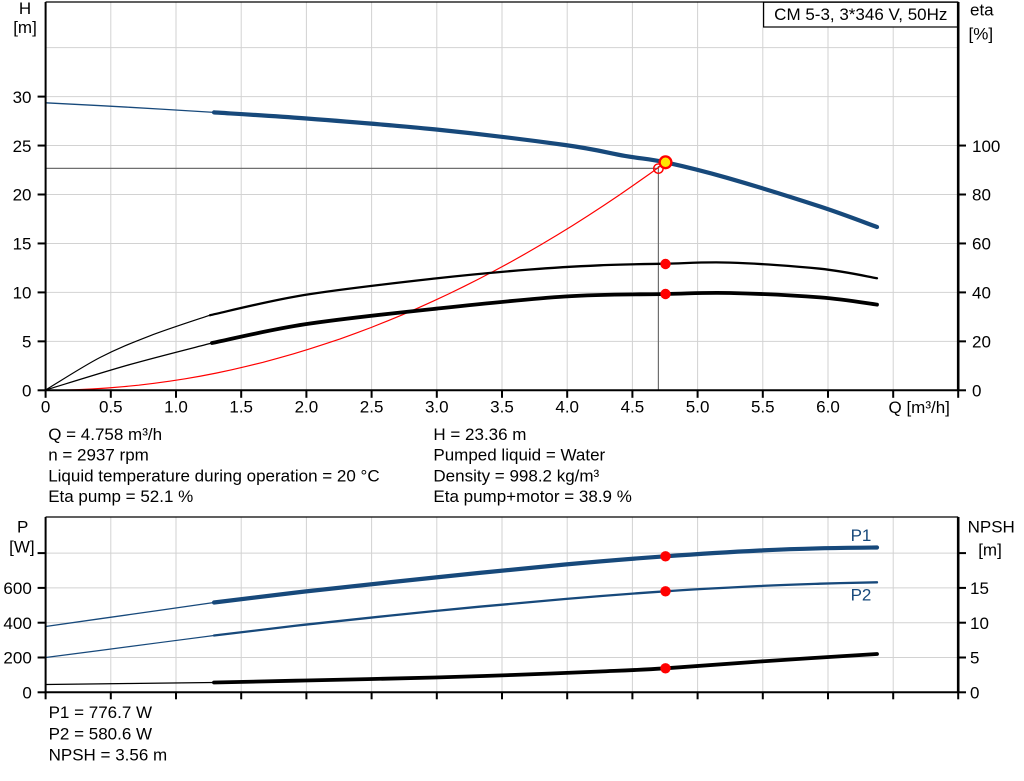 The image size is (1024, 781). Describe the element at coordinates (981, 244) in the screenshot. I see `svg-text: 60` at that location.